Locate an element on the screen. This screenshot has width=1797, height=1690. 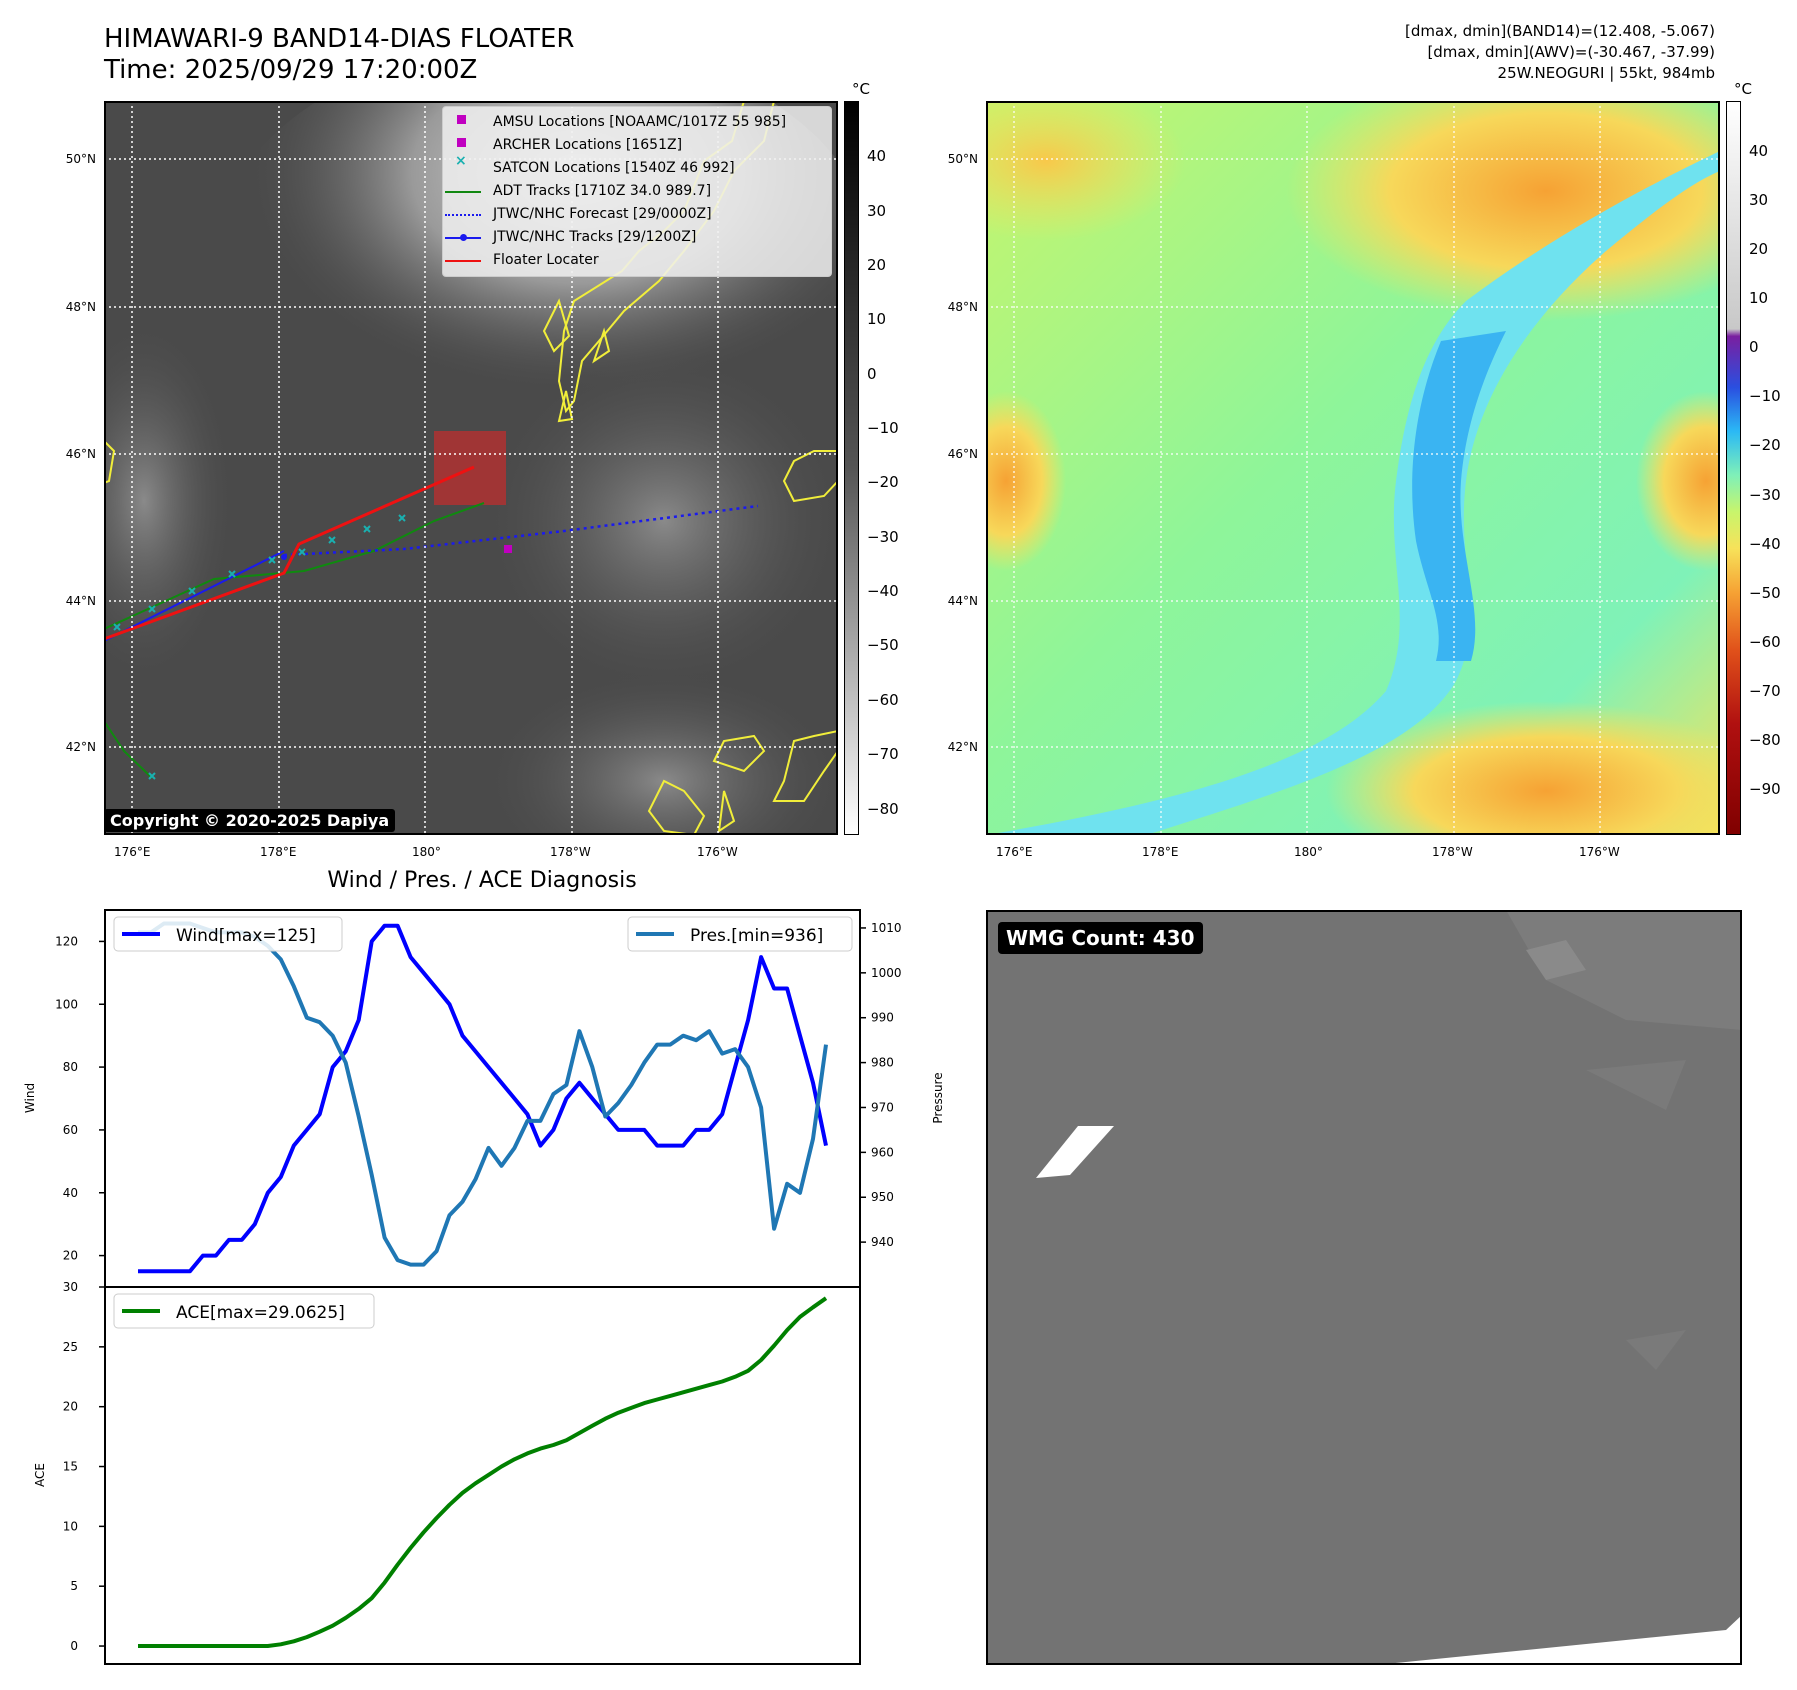
ir-lat-label: 46°N is located at coordinates (80, 454).